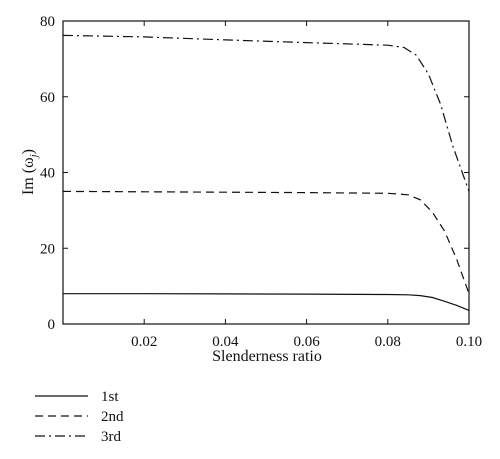  What do you see at coordinates (388, 342) in the screenshot?
I see `x-tick-label: 0.08` at bounding box center [388, 342].